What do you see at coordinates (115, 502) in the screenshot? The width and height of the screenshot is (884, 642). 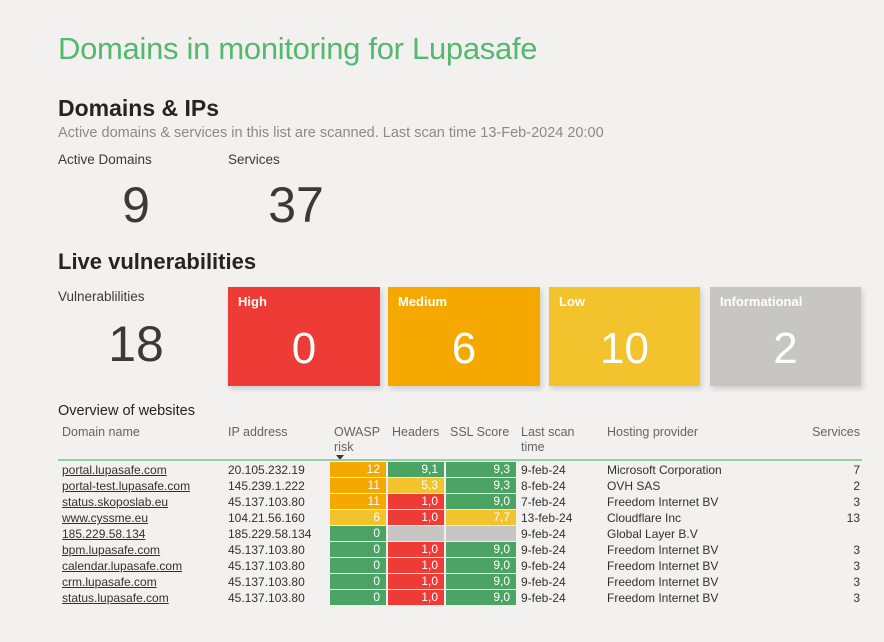 I see `domain-link: status.skoposlab.eu` at bounding box center [115, 502].